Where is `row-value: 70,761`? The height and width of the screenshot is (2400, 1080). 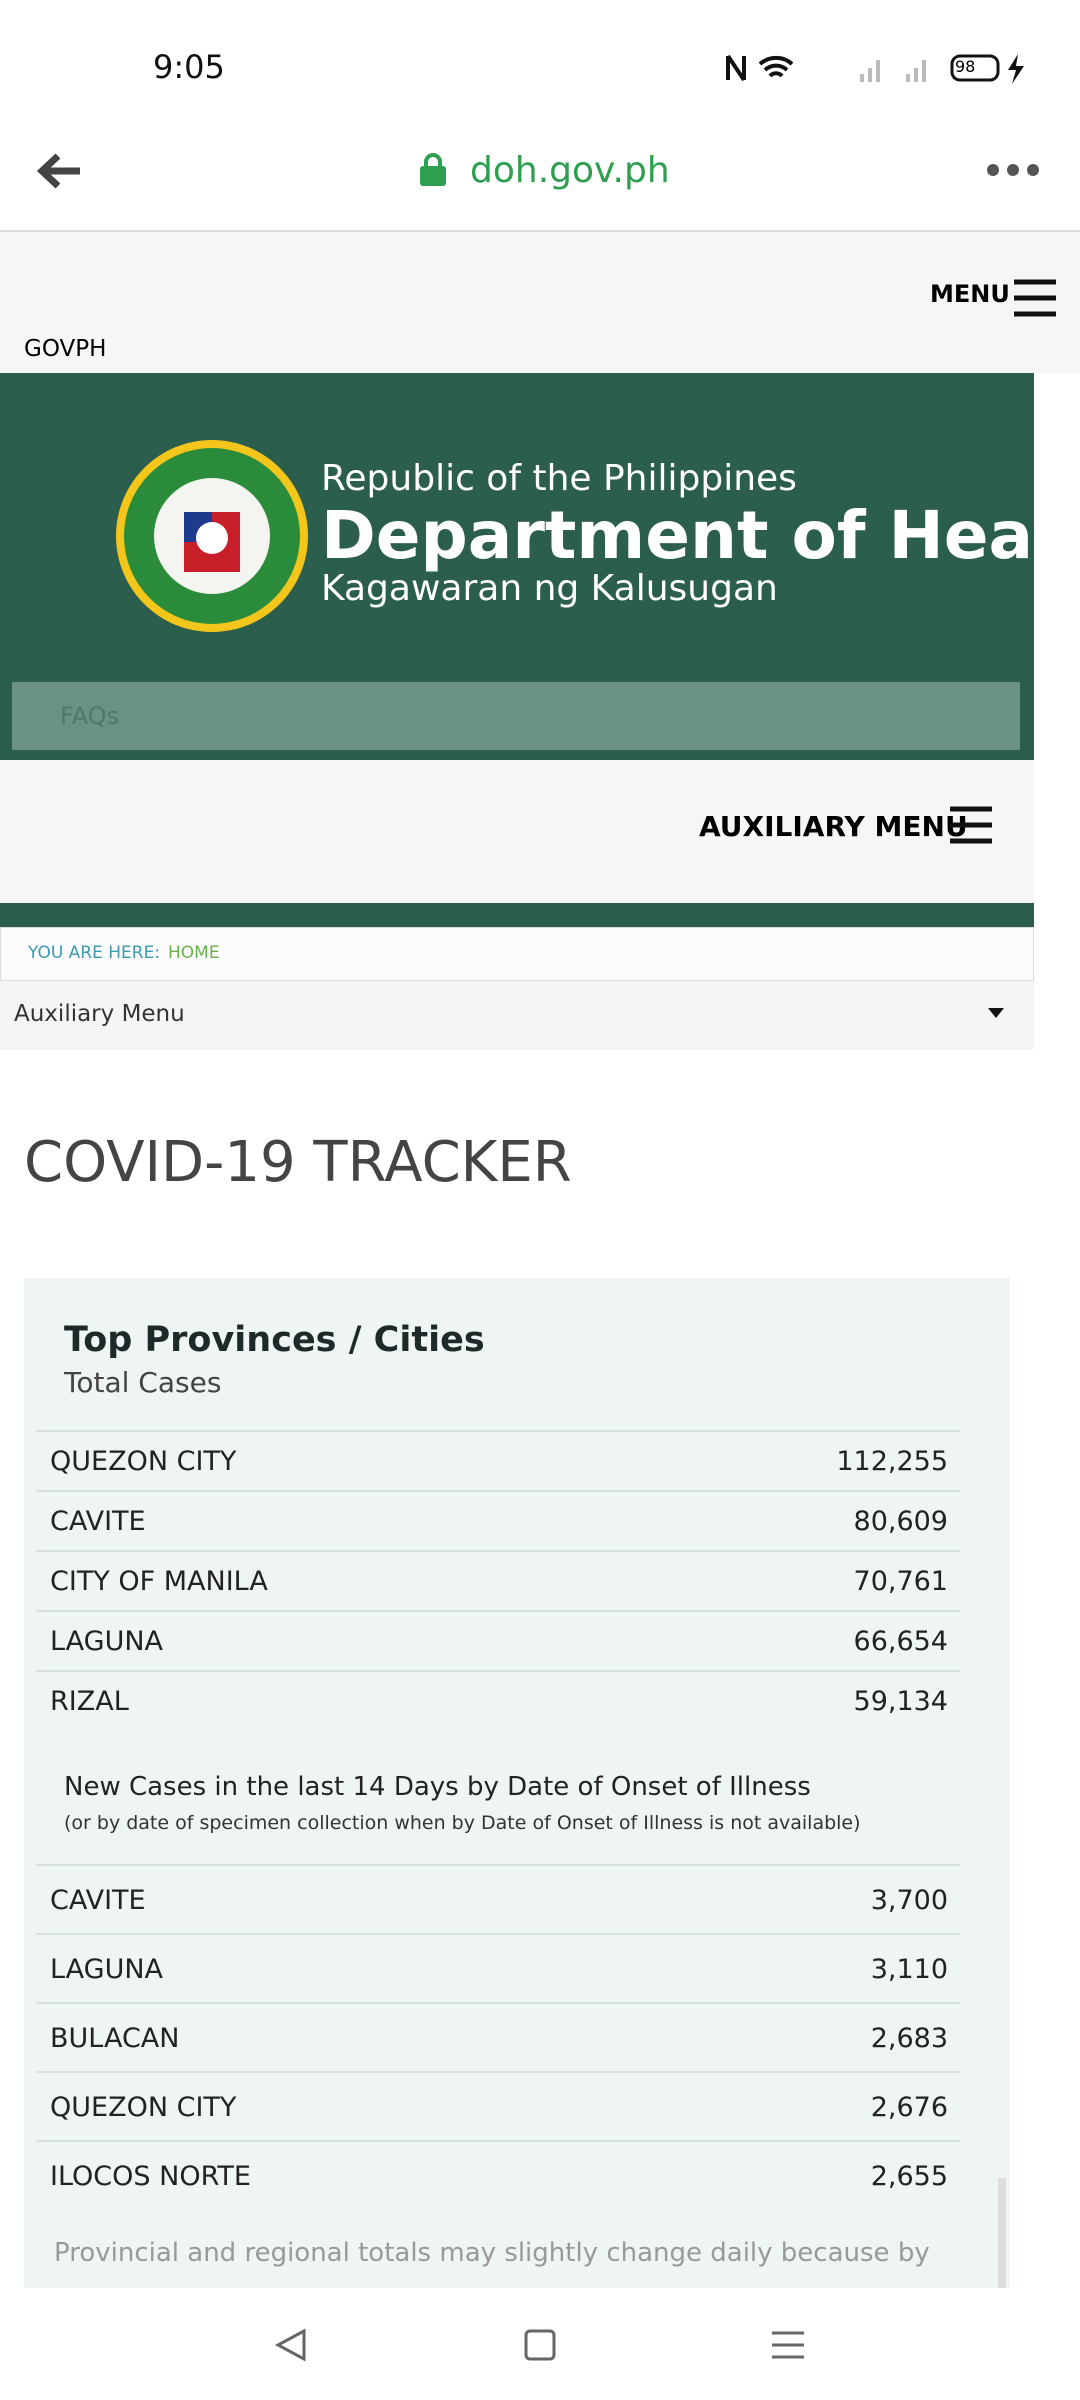
row-value: 70,761 is located at coordinates (900, 1581).